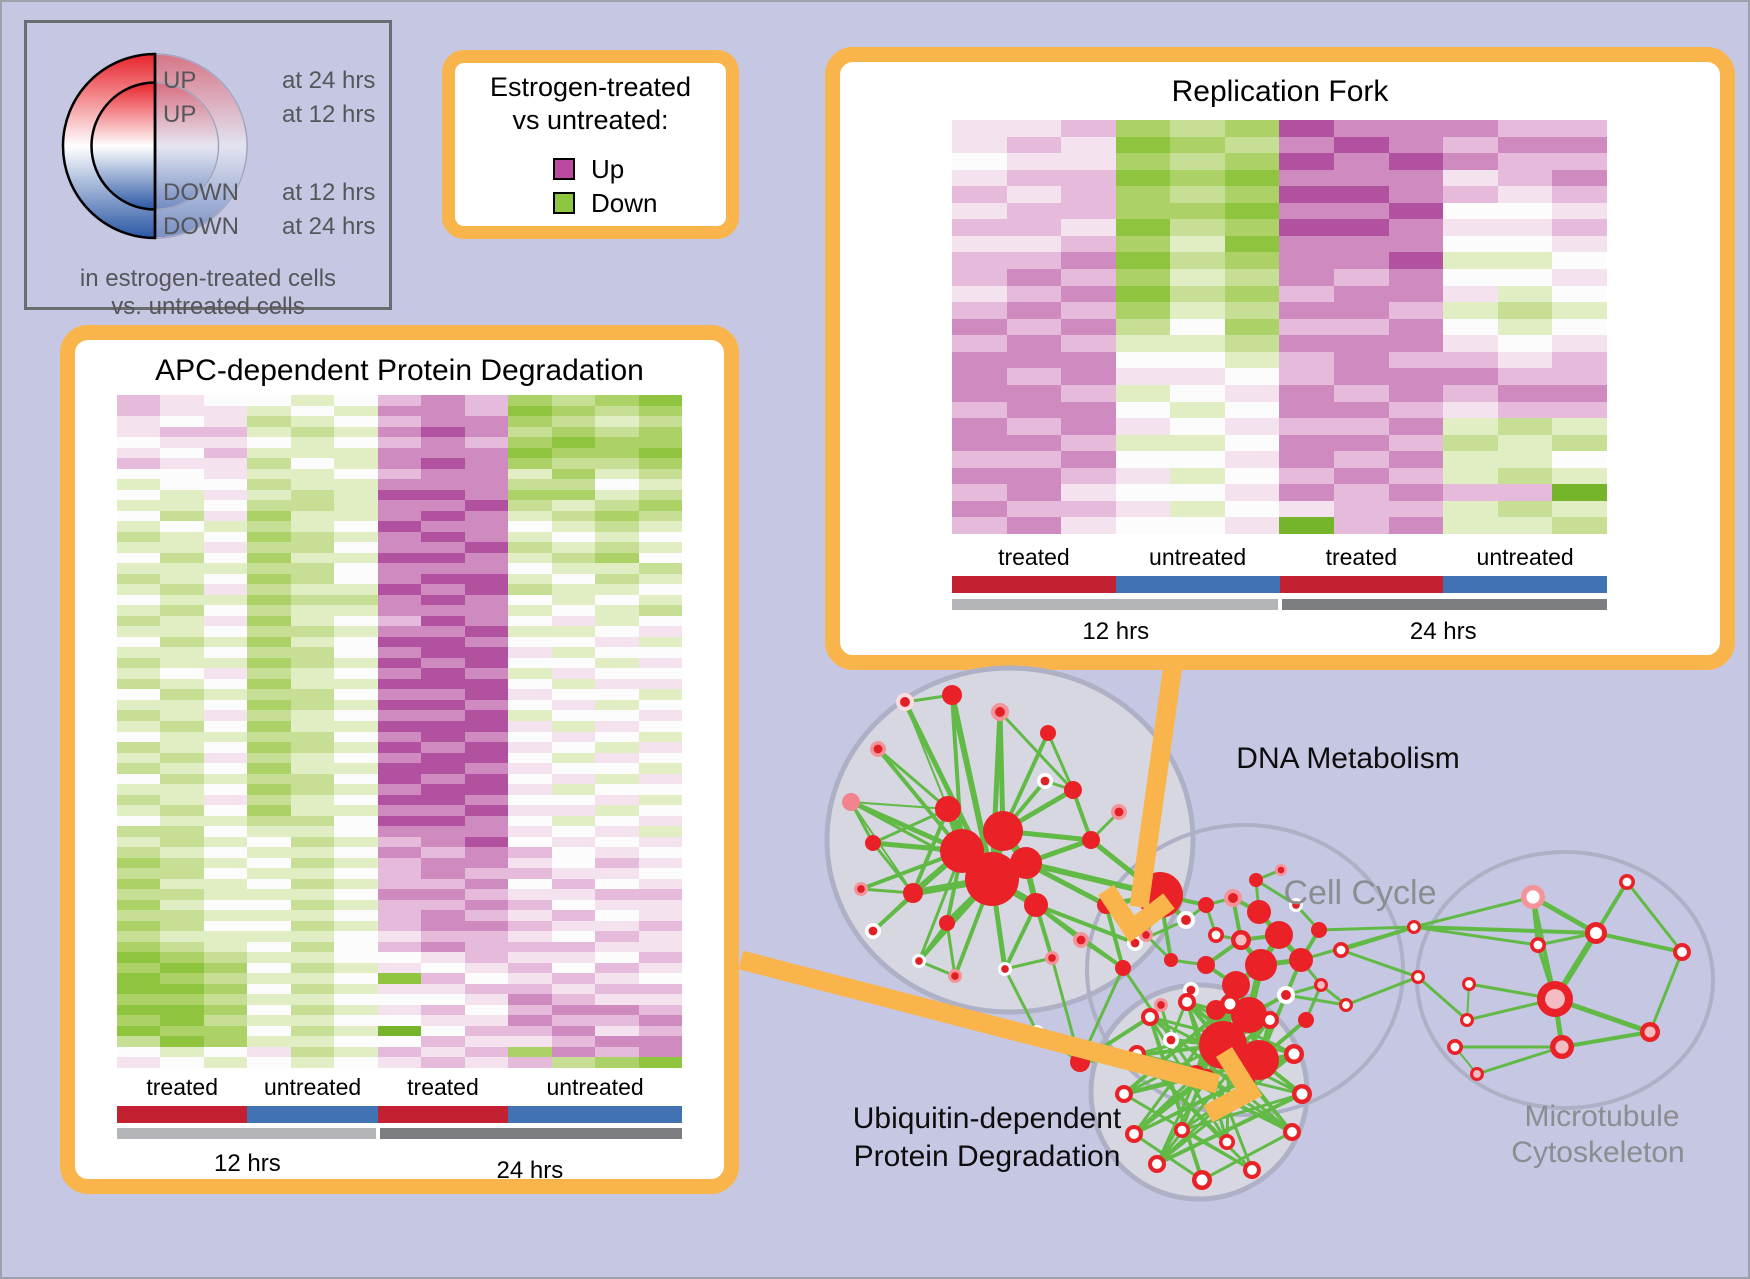  What do you see at coordinates (1360, 893) in the screenshot?
I see `label-cell-cycle: Cell Cycle` at bounding box center [1360, 893].